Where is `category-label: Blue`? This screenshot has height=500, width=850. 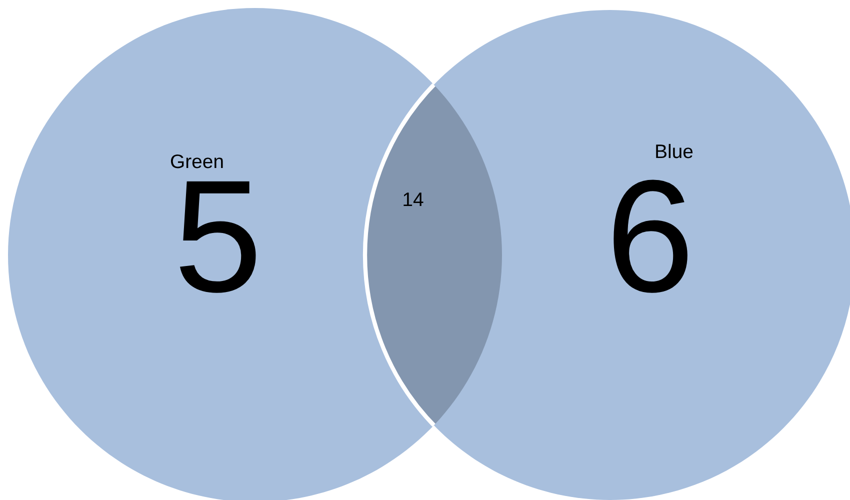 category-label: Blue is located at coordinates (674, 151).